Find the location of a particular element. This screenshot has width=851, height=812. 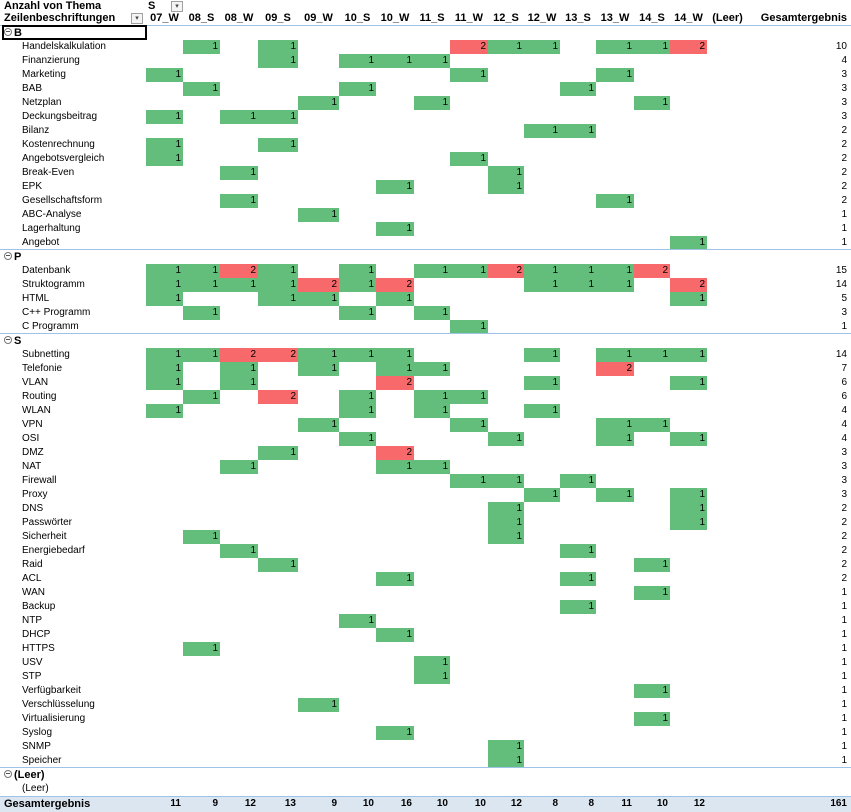

column-header: 14_W is located at coordinates (688, 18).